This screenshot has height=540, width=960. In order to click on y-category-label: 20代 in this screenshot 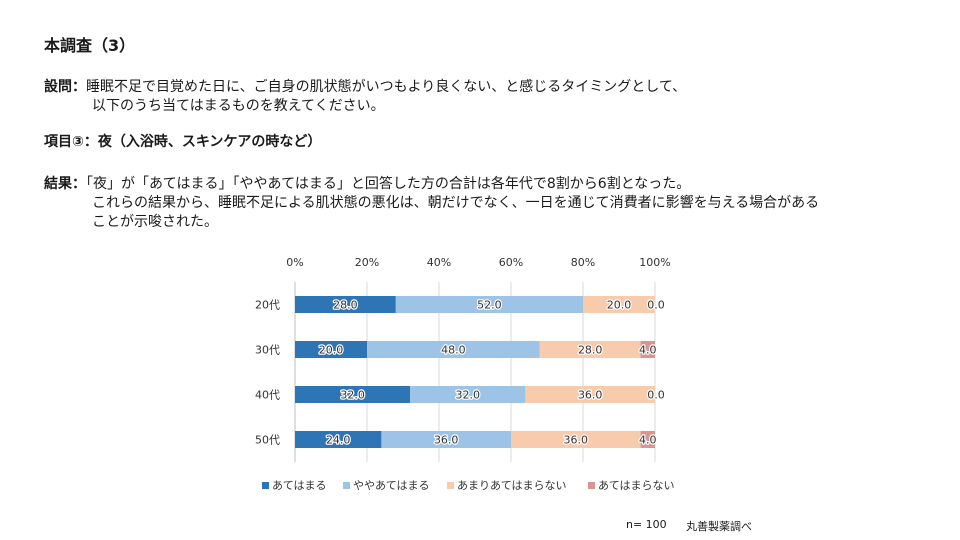, I will do `click(267, 305)`.